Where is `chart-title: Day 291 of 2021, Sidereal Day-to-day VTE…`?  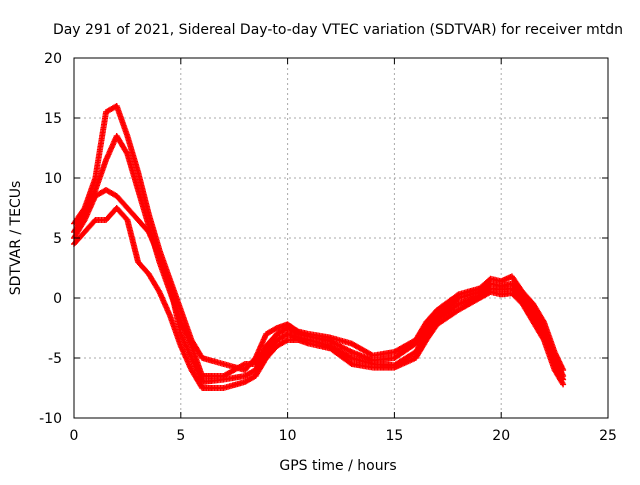
chart-title: Day 291 of 2021, Sidereal Day-to-day VTE… is located at coordinates (338, 30).